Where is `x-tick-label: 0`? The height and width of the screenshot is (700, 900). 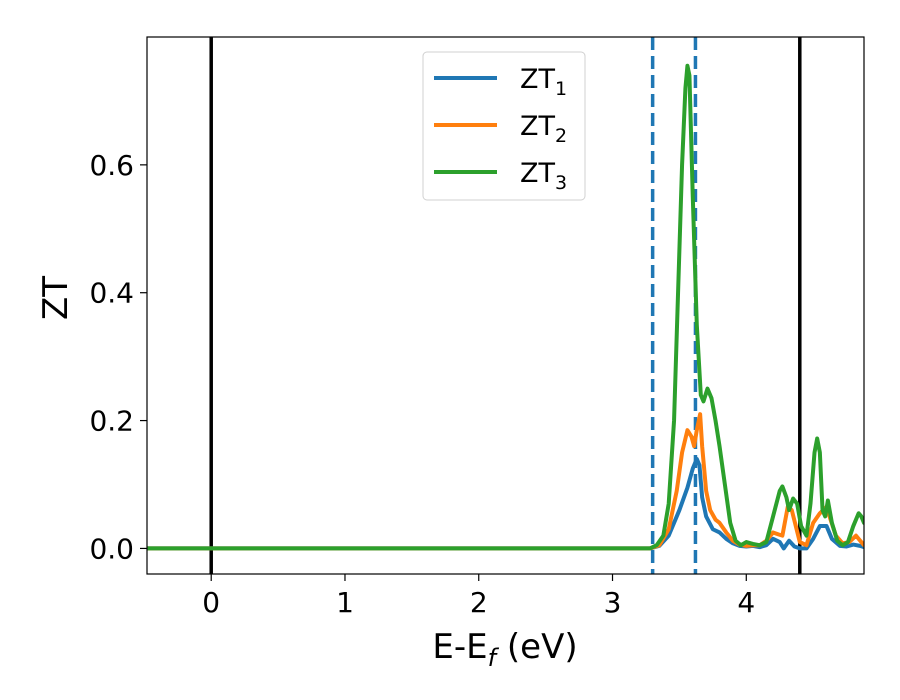 x-tick-label: 0 is located at coordinates (211, 602).